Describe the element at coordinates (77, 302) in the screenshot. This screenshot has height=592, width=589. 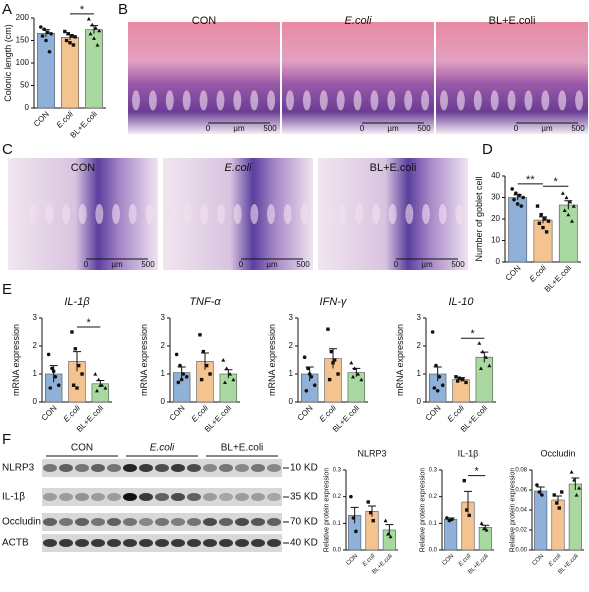
I see `chart-title: IL-1β` at that location.